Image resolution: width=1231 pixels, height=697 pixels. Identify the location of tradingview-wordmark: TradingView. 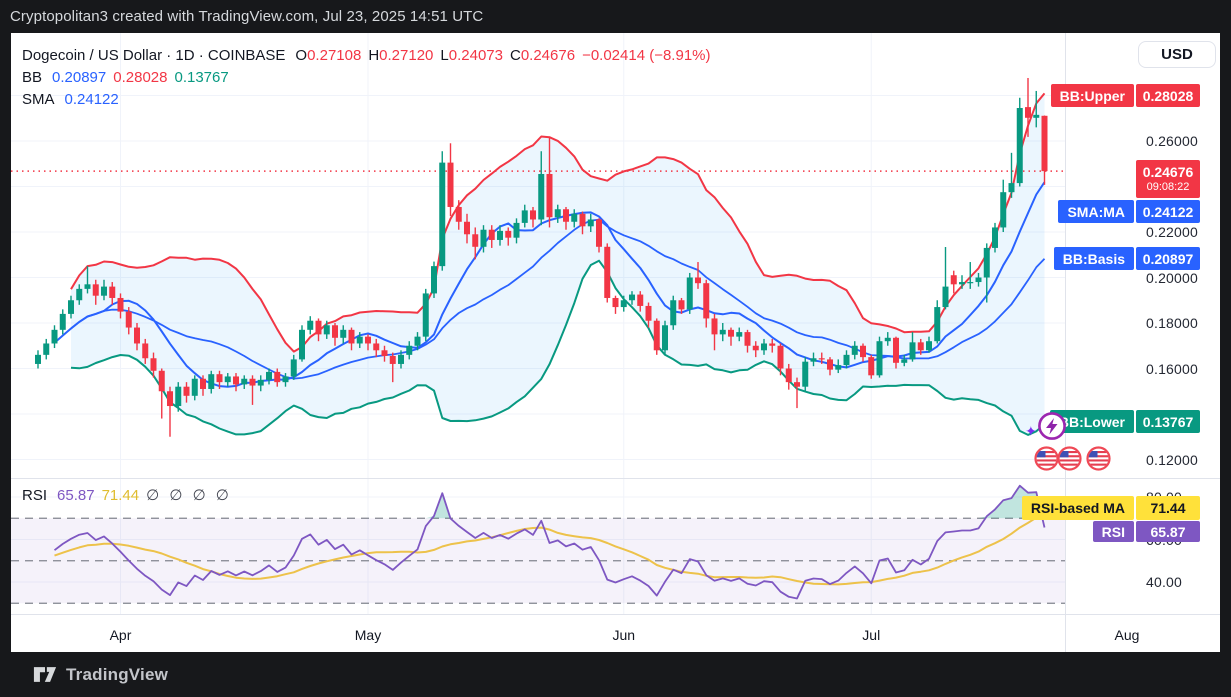
(117, 674).